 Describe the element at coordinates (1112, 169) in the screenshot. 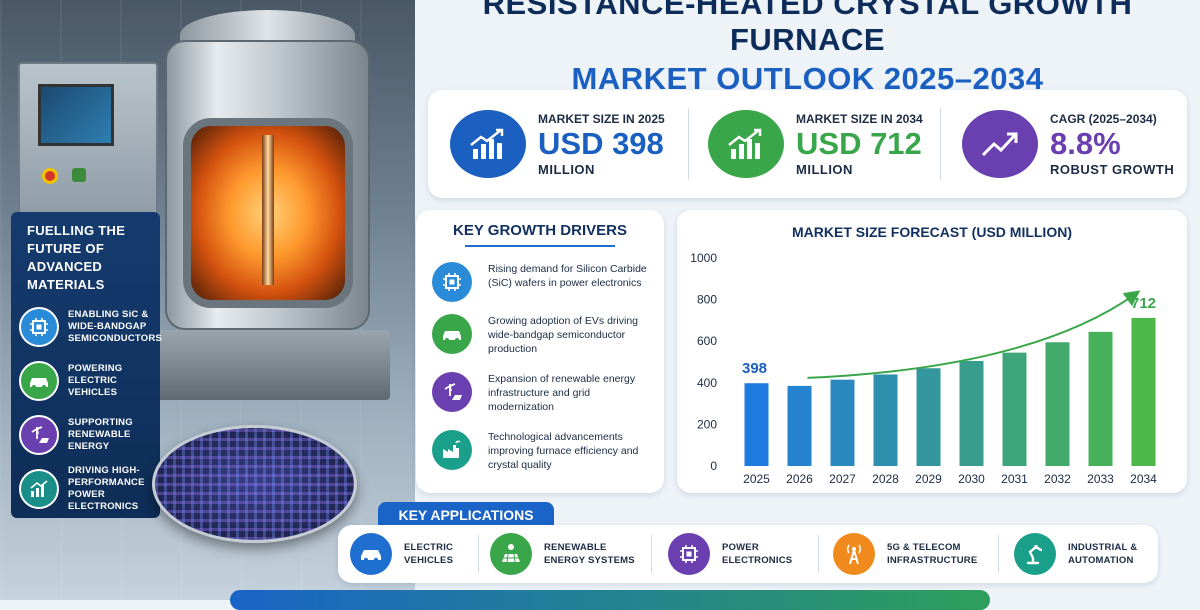

I see `stat-sub: ROBUST GROWTH` at that location.